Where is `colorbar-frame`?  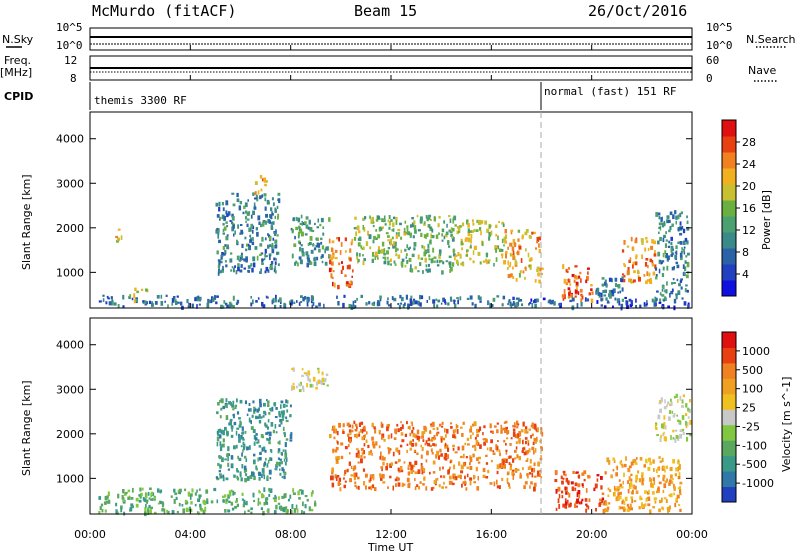
colorbar-frame is located at coordinates (729, 417).